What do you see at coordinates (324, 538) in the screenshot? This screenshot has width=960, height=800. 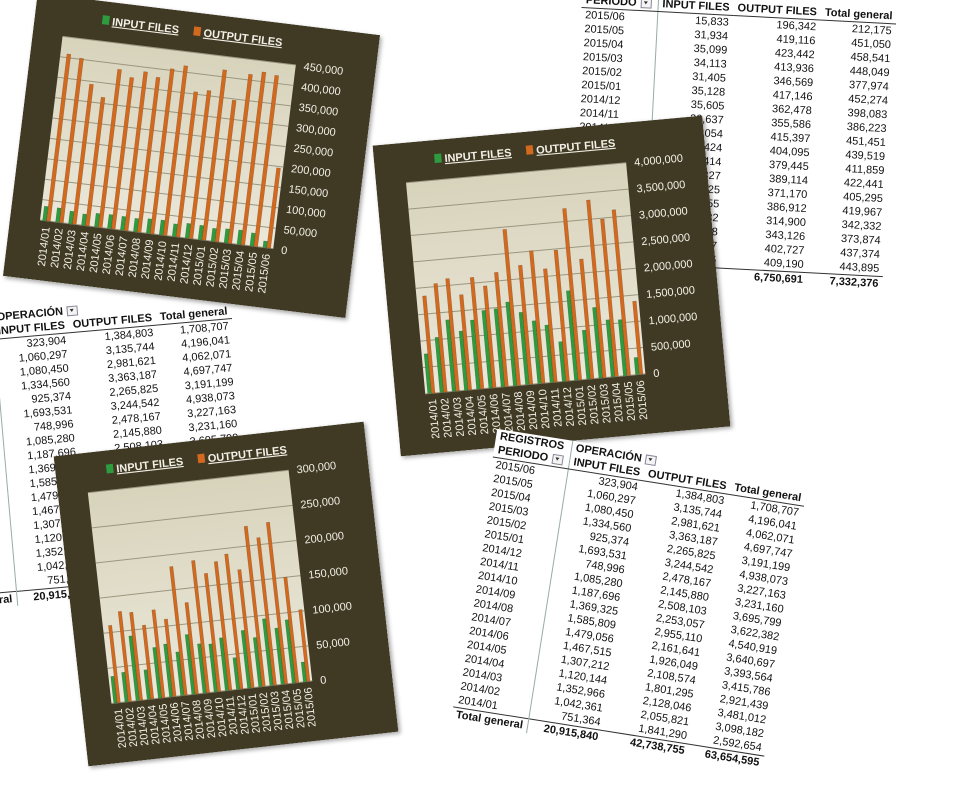 I see `y-tick-label: 200,000` at bounding box center [324, 538].